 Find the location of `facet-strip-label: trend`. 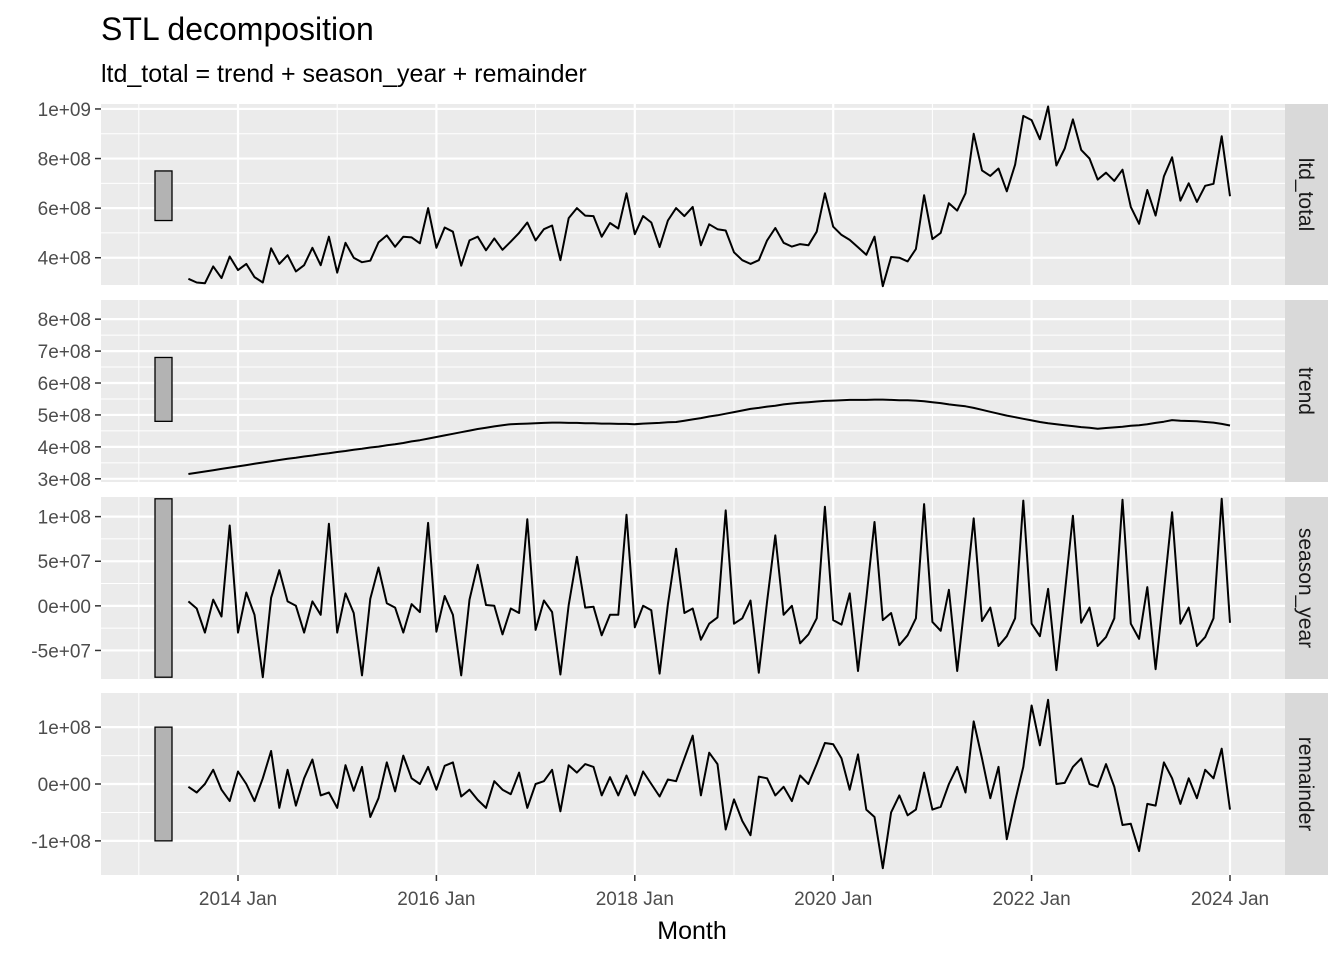

facet-strip-label: trend is located at coordinates (1305, 391).